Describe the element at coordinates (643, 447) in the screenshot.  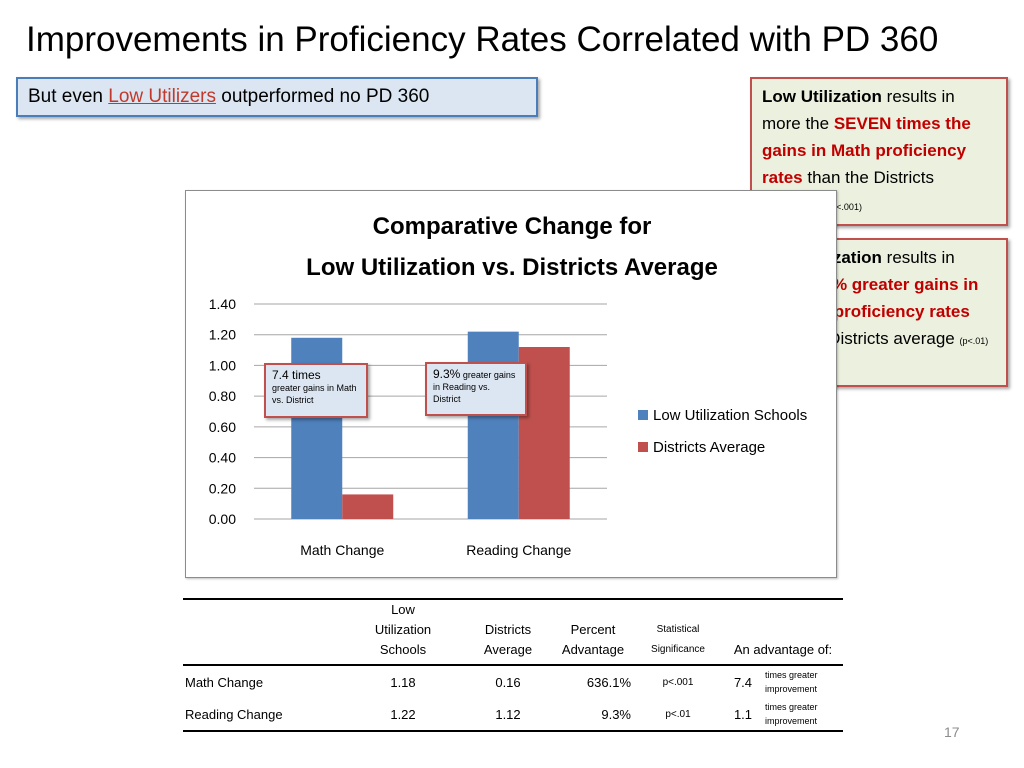
I see `legend-swatch-red` at that location.